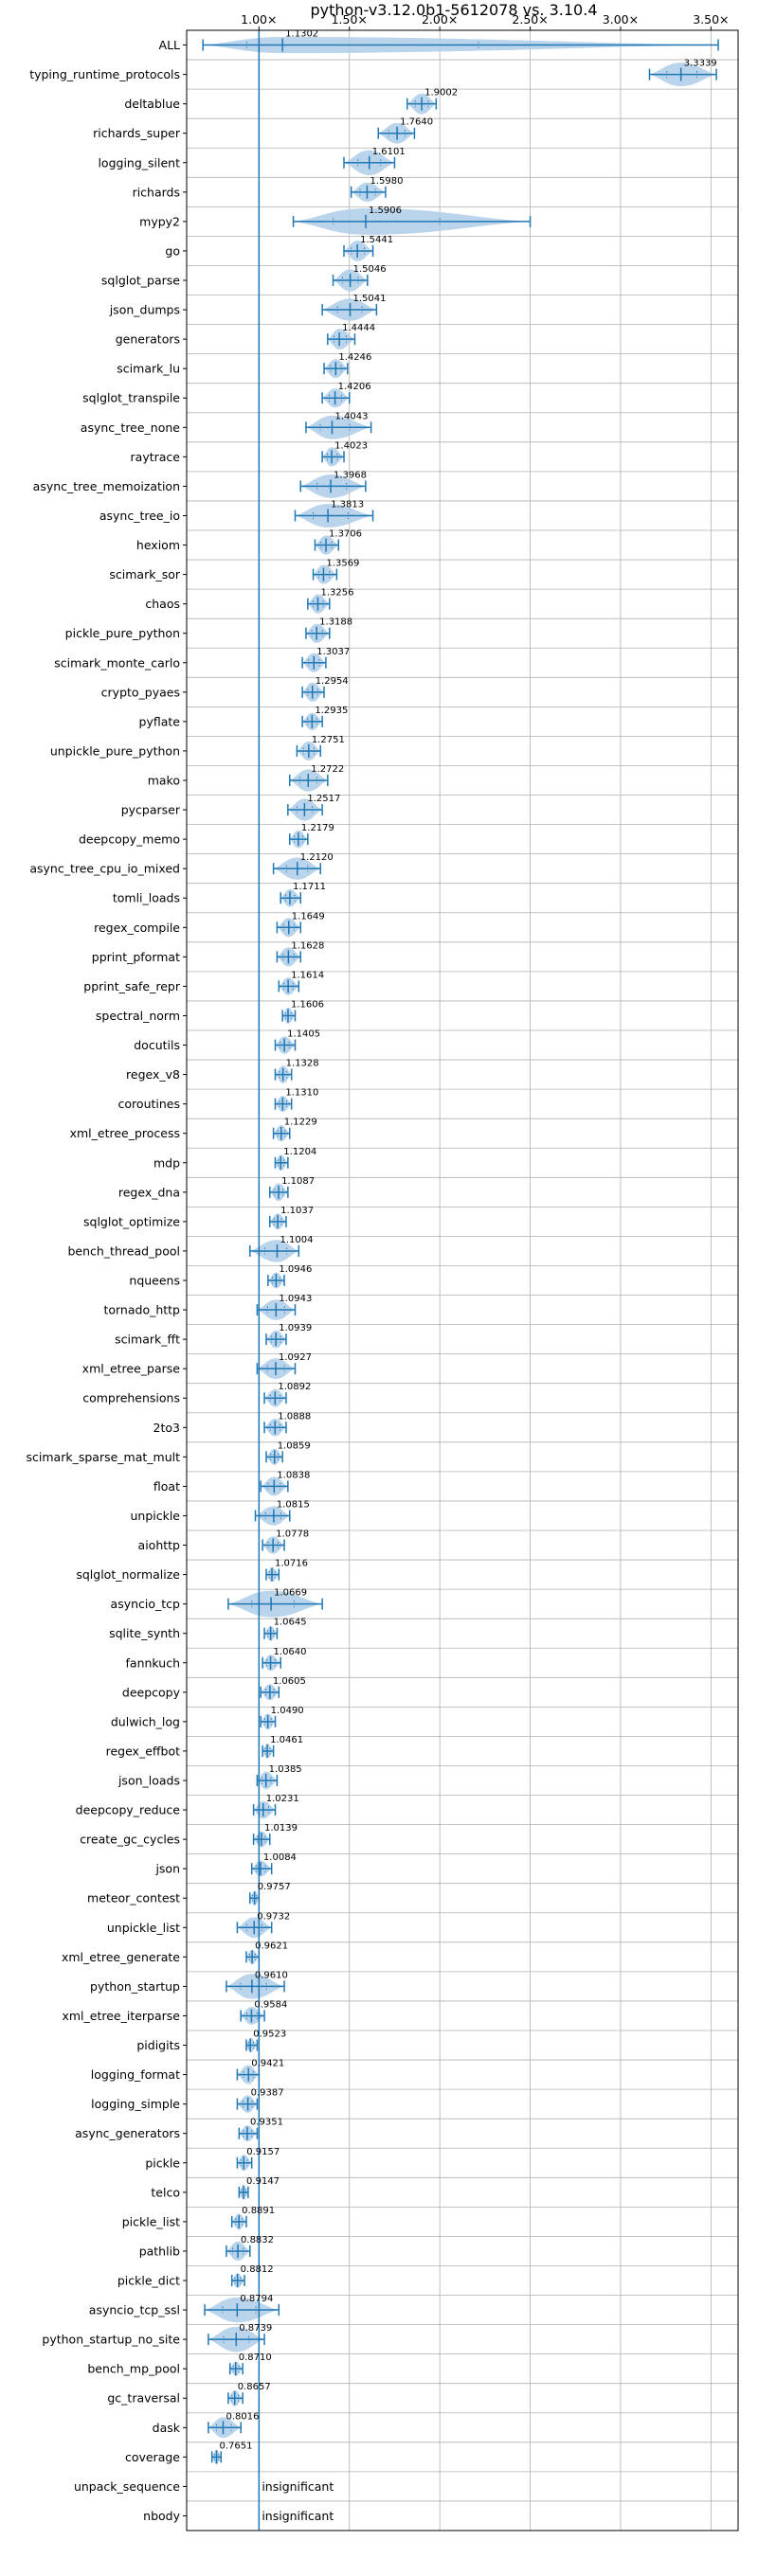  Describe the element at coordinates (270, 2004) in the screenshot. I see `value-label: 0.9584` at that location.